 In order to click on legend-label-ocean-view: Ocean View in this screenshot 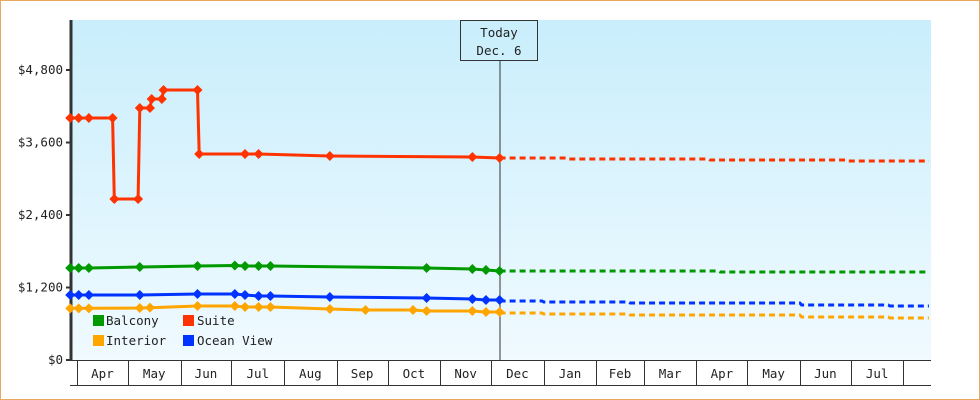, I will do `click(235, 340)`.